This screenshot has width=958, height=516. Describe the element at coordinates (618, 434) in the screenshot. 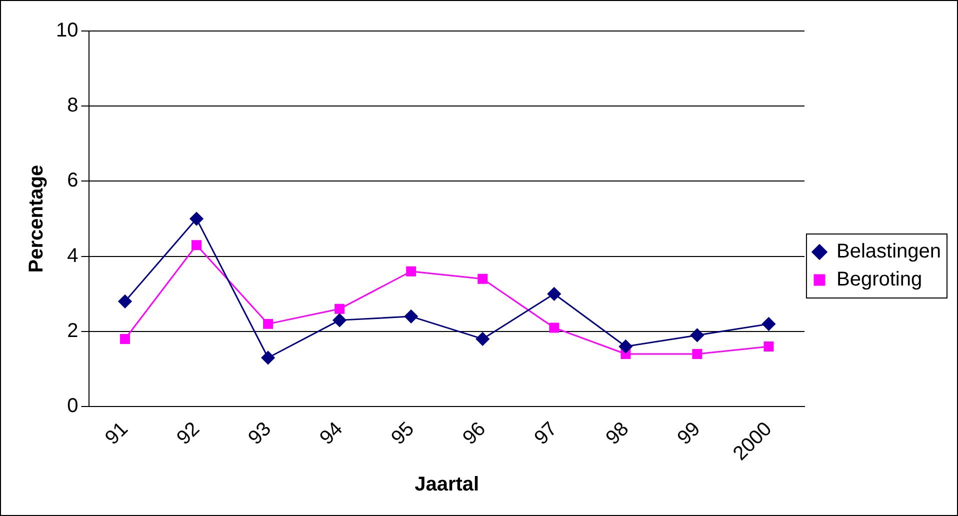

I see `x-tick-label: 98` at that location.